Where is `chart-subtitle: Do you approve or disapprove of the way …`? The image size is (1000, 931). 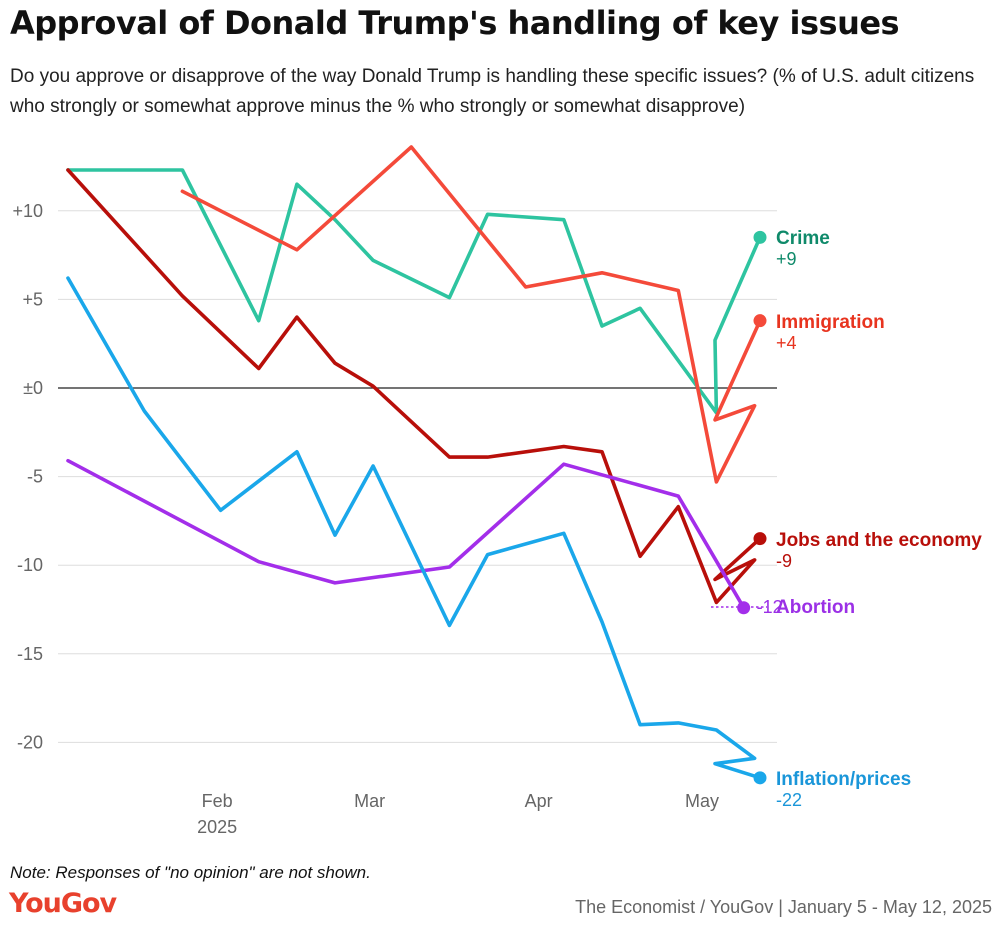 chart-subtitle: Do you approve or disapprove of the way … is located at coordinates (492, 91).